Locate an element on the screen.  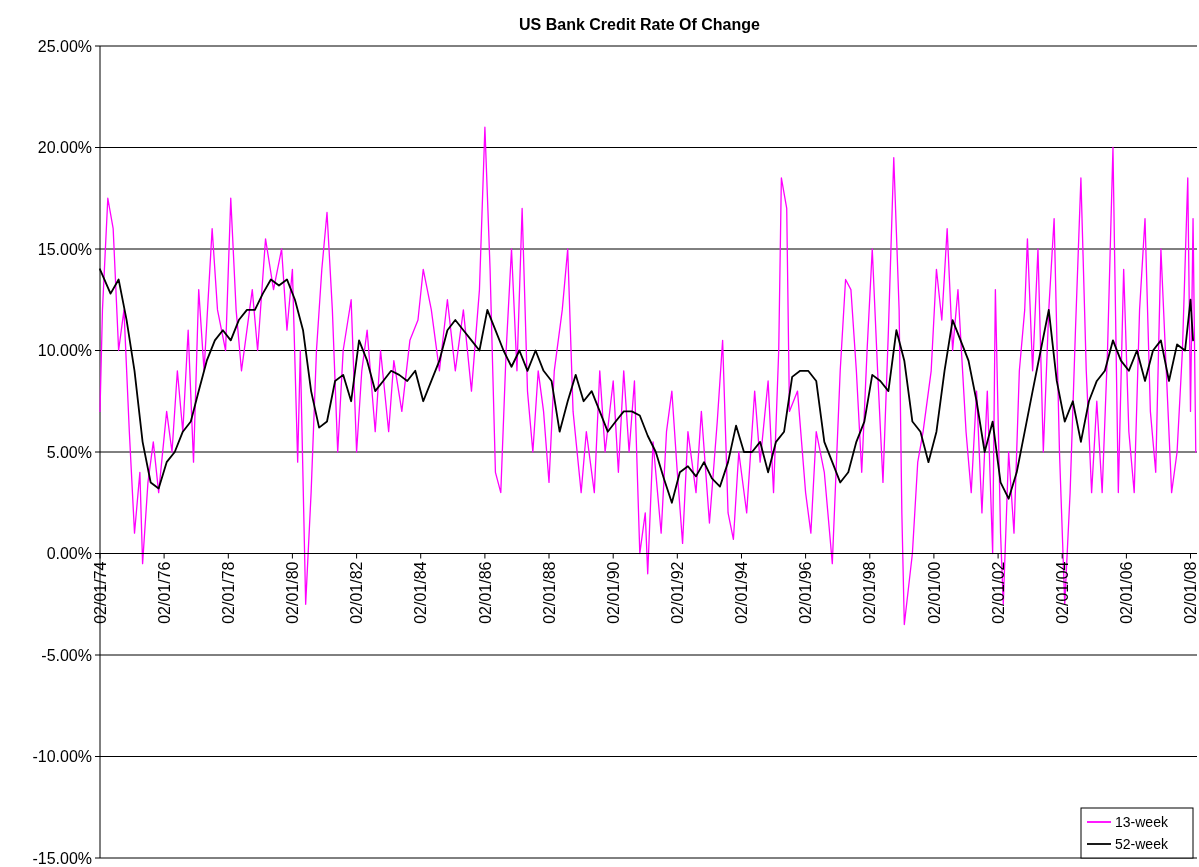
y-tick-label: -15.00% is located at coordinates (62, 858).